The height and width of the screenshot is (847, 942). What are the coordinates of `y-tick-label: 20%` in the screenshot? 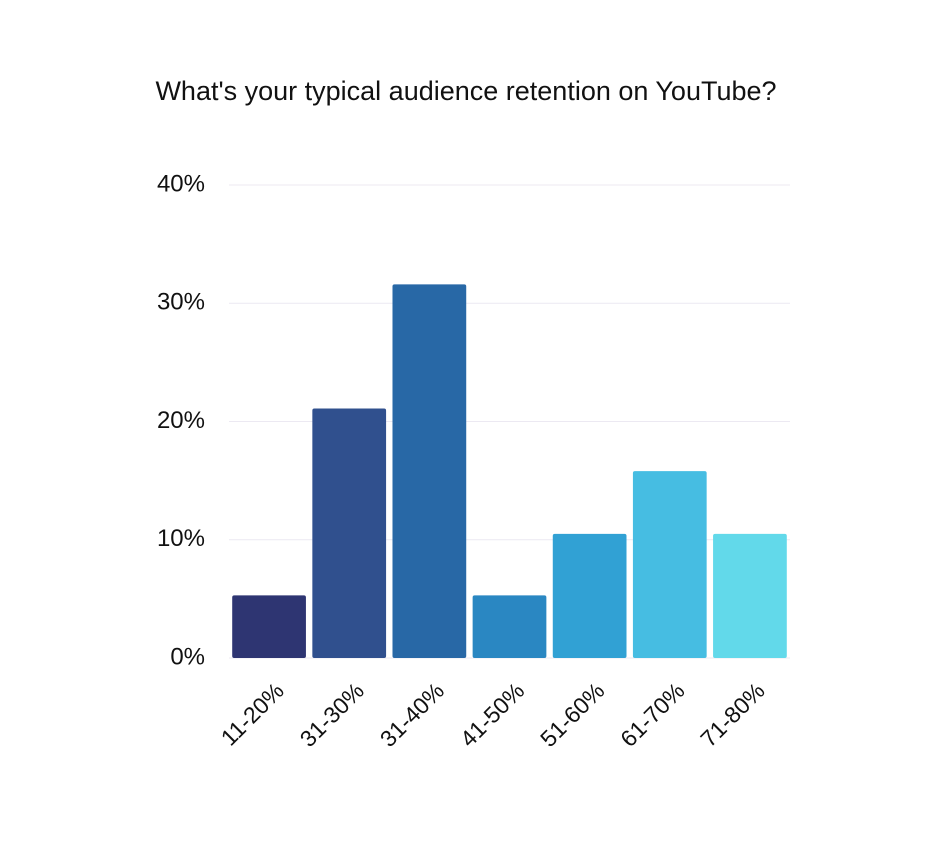 It's located at (181, 420).